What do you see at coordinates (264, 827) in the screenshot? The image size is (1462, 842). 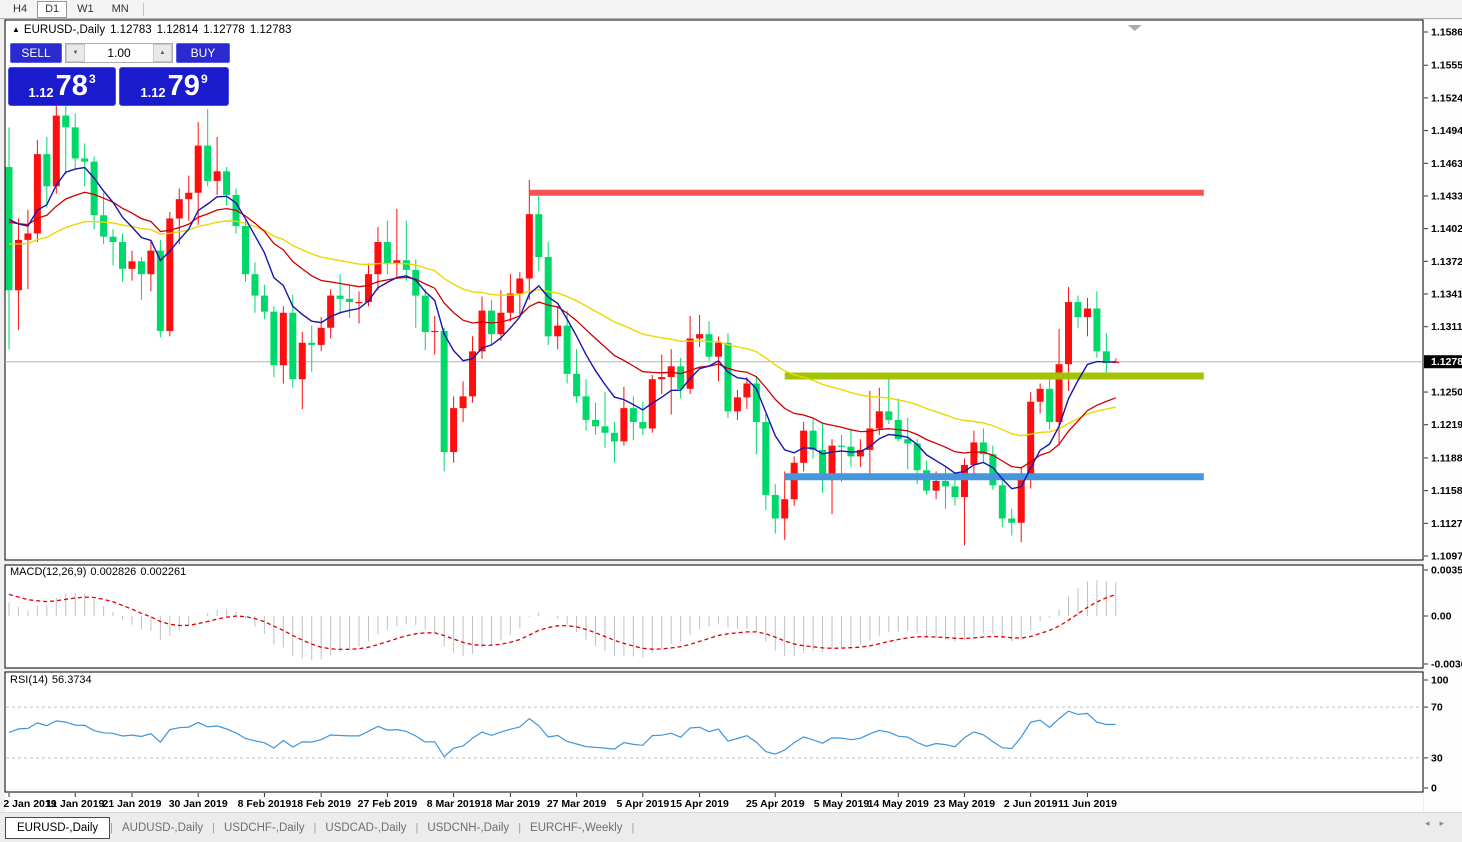 I see `tab-usdchf: USDCHF-,Daily` at bounding box center [264, 827].